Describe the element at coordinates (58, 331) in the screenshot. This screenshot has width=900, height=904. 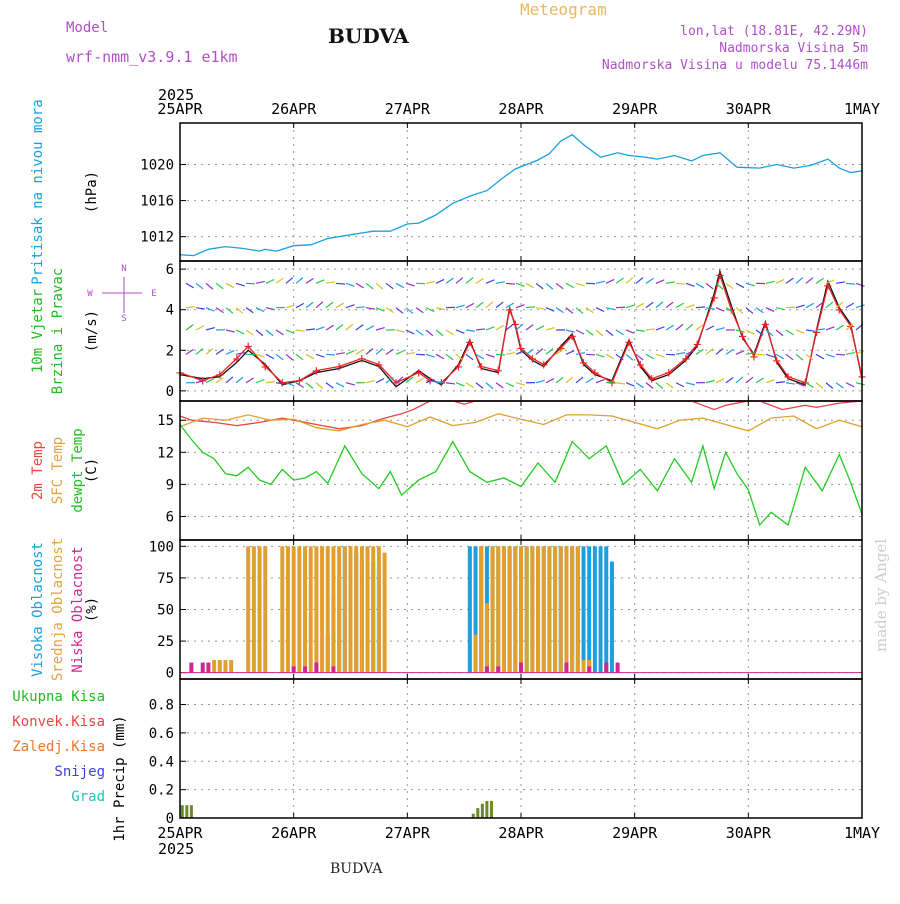
I see `y-axis-label: Brzina i Pravac` at that location.